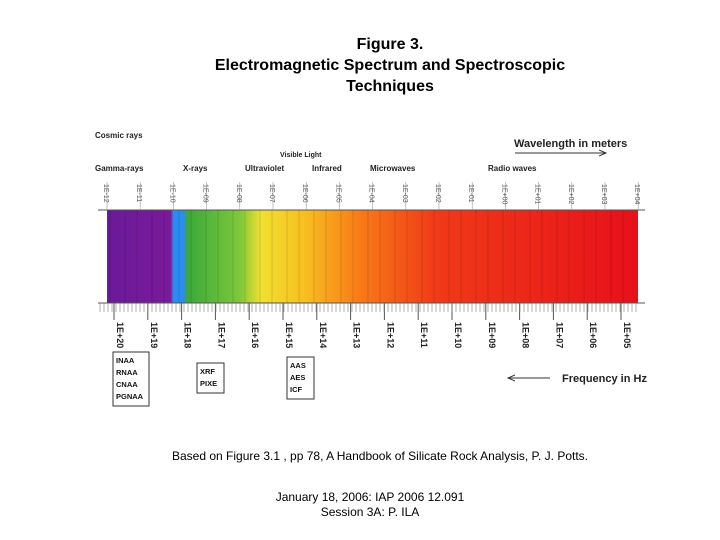 Image resolution: width=720 pixels, height=540 pixels. I want to click on frequency-tick-label: 1E+08, so click(526, 335).